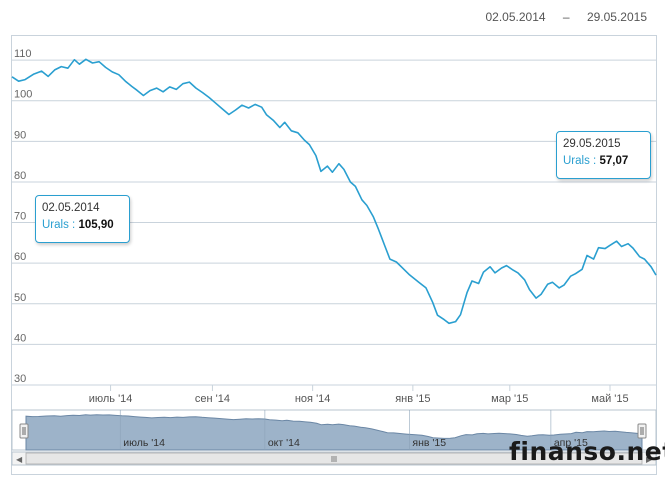 This screenshot has width=665, height=479. What do you see at coordinates (20, 176) in the screenshot?
I see `y-tick-label: 80` at bounding box center [20, 176].